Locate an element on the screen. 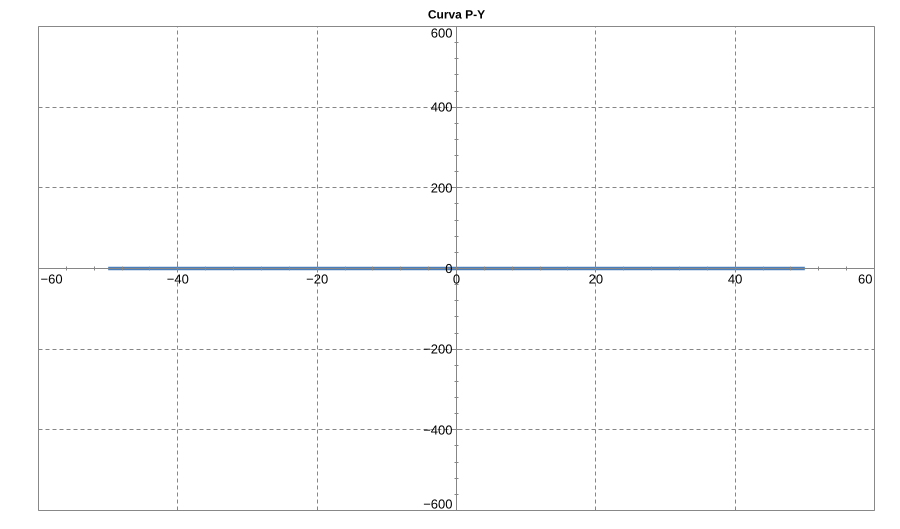  y-tick-label: −600 is located at coordinates (438, 504).